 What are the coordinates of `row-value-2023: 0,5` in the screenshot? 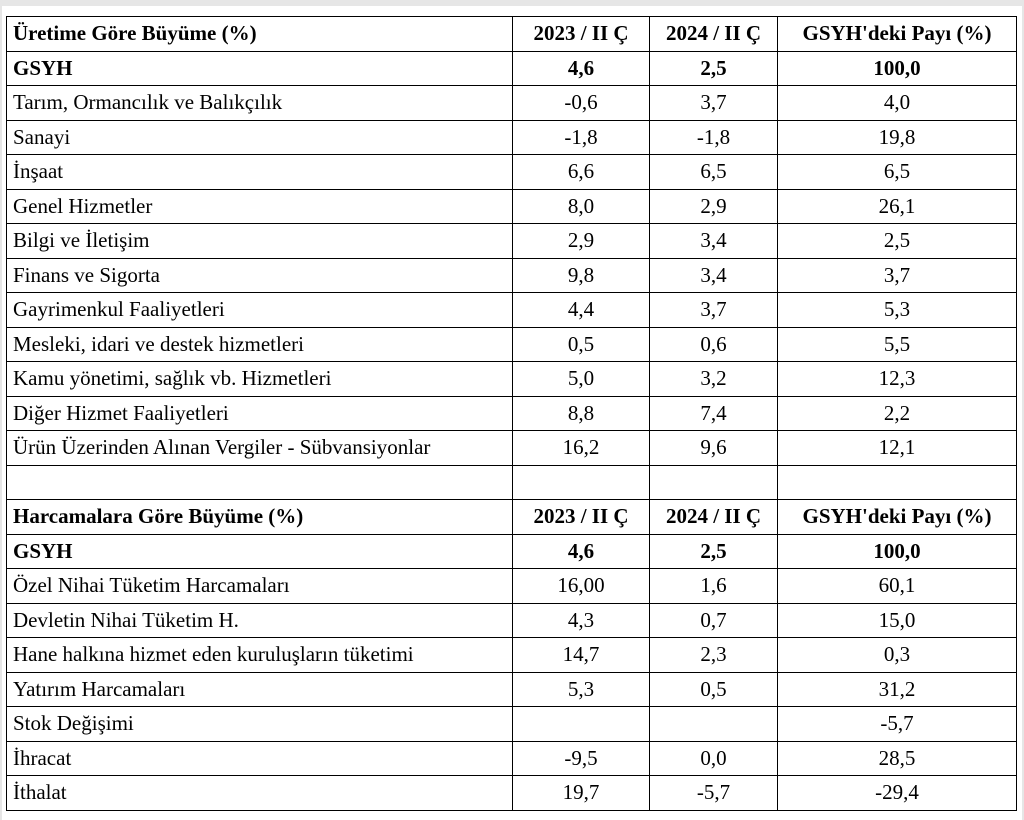 It's located at (581, 344).